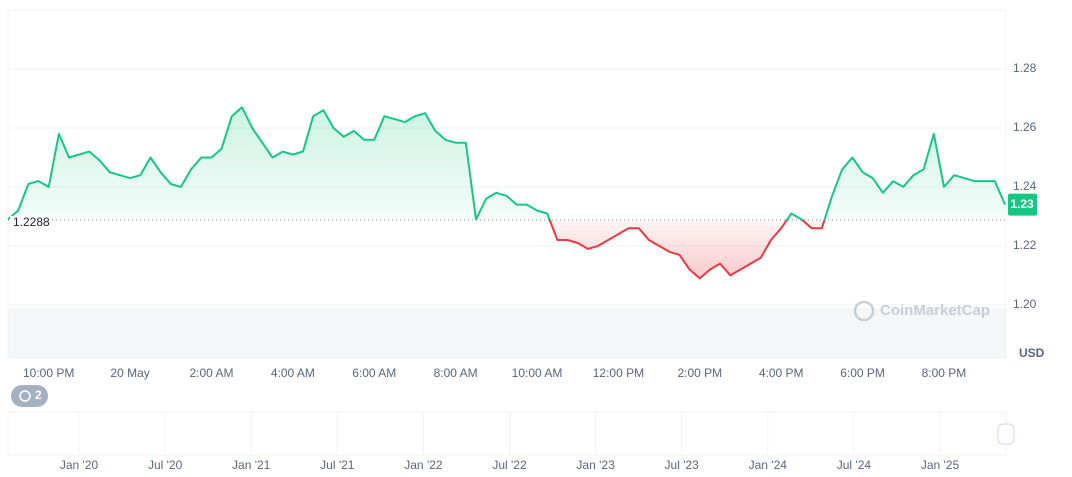  I want to click on navigator-label: Jan '24, so click(768, 465).